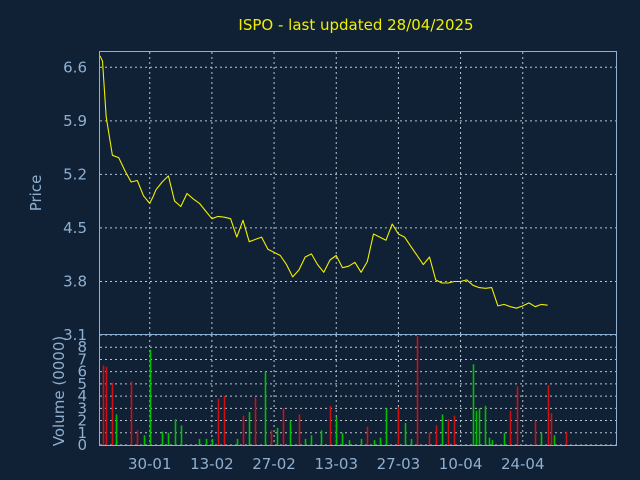  I want to click on price-tick-label: 3.8, so click(75, 281).